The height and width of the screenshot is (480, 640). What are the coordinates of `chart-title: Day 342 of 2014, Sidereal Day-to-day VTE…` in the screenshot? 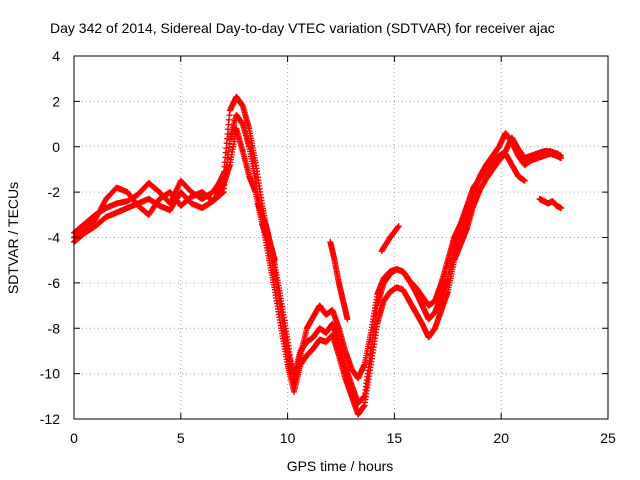 It's located at (302, 28).